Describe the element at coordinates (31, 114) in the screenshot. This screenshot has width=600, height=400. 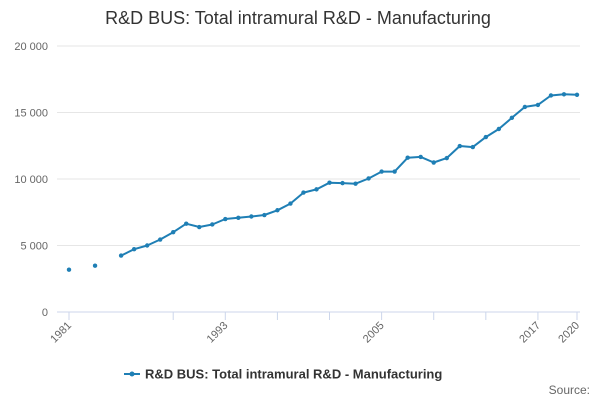
I see `y-tick-label: 15 000` at that location.